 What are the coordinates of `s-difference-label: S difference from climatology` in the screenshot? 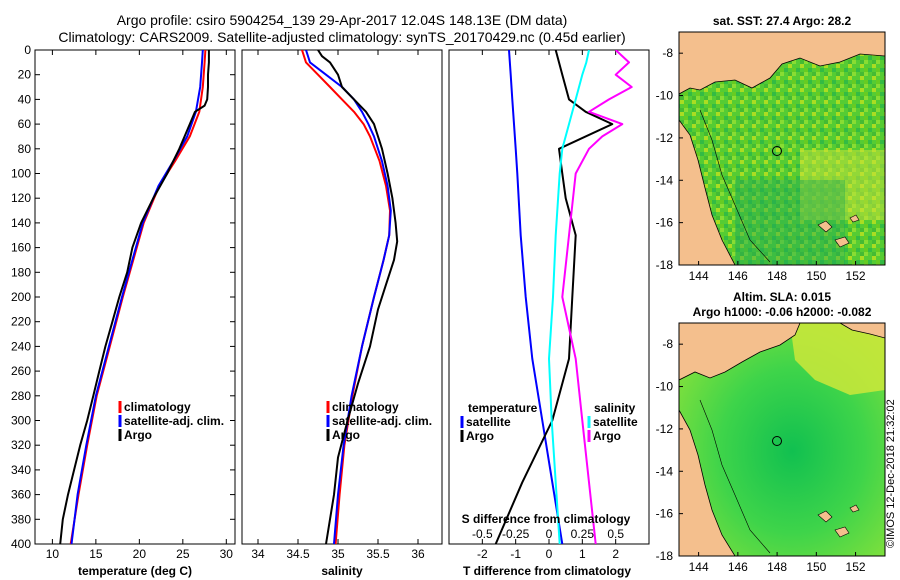 It's located at (546, 519).